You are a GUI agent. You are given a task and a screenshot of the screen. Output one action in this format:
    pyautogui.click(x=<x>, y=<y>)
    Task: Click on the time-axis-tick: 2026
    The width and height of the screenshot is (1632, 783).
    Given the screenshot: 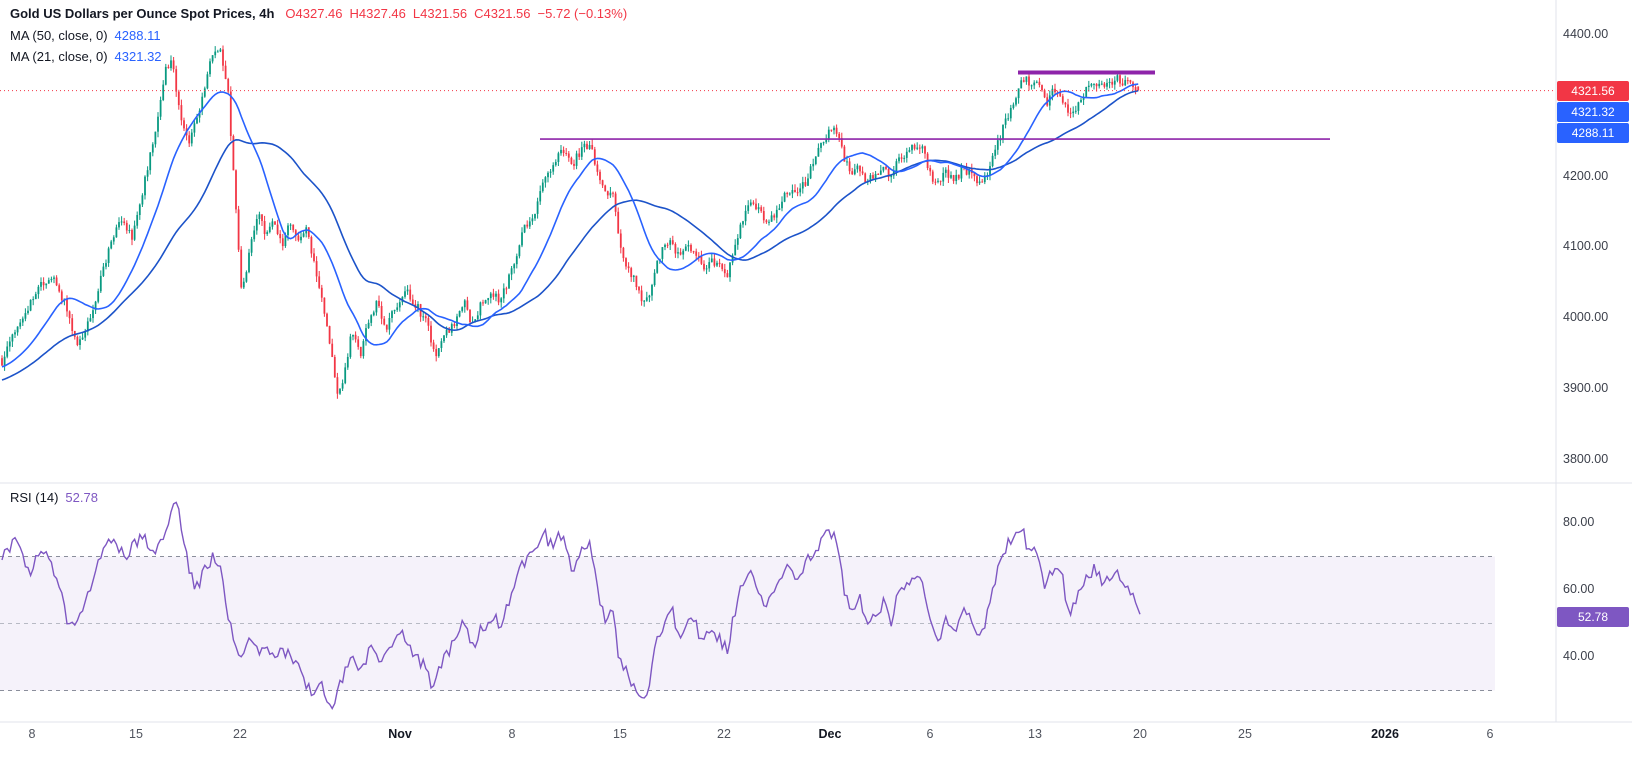 What is the action you would take?
    pyautogui.click(x=1385, y=734)
    